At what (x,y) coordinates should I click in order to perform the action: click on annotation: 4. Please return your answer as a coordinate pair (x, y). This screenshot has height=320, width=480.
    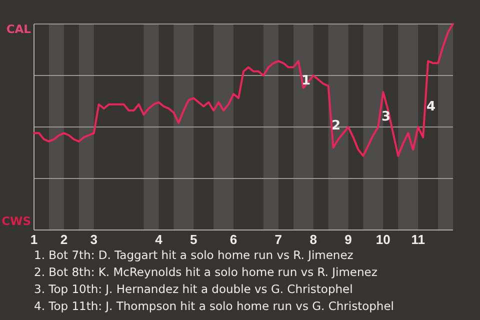
    Looking at the image, I should click on (431, 107).